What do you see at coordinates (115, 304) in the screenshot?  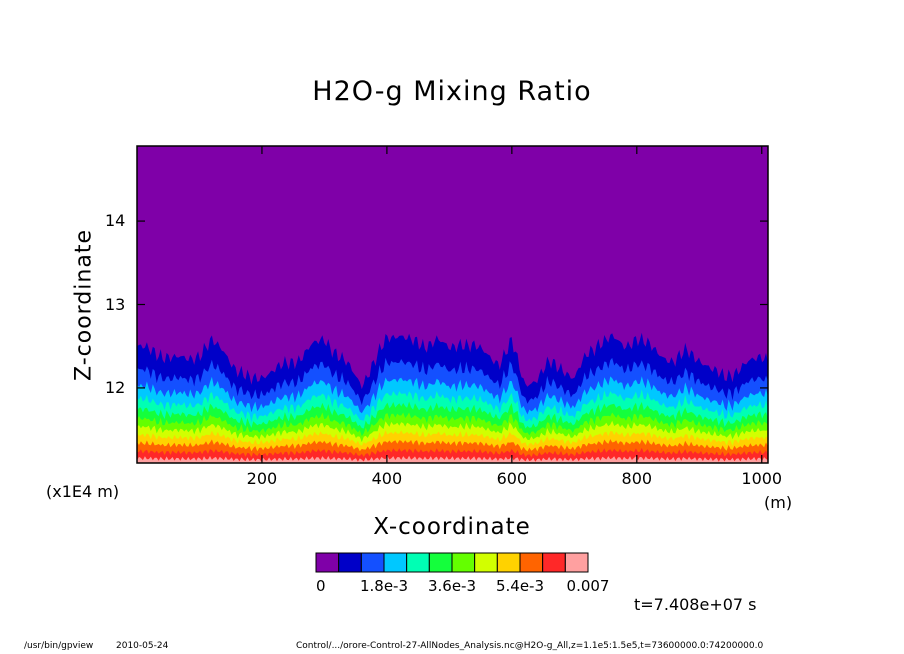 I see `y-tick-label: 13` at bounding box center [115, 304].